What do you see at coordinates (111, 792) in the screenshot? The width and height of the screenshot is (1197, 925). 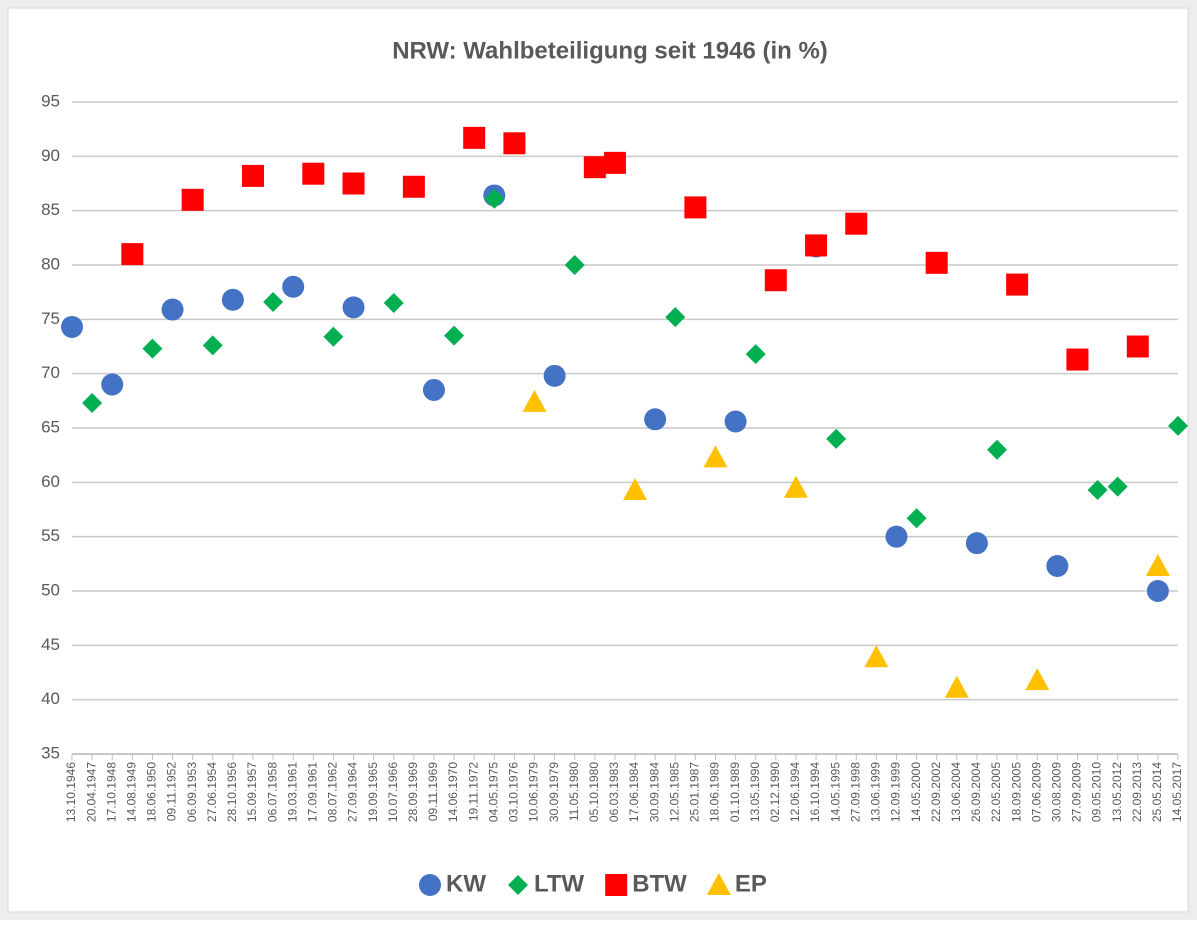 I see `x-tick-label: 17.10.1948` at bounding box center [111, 792].